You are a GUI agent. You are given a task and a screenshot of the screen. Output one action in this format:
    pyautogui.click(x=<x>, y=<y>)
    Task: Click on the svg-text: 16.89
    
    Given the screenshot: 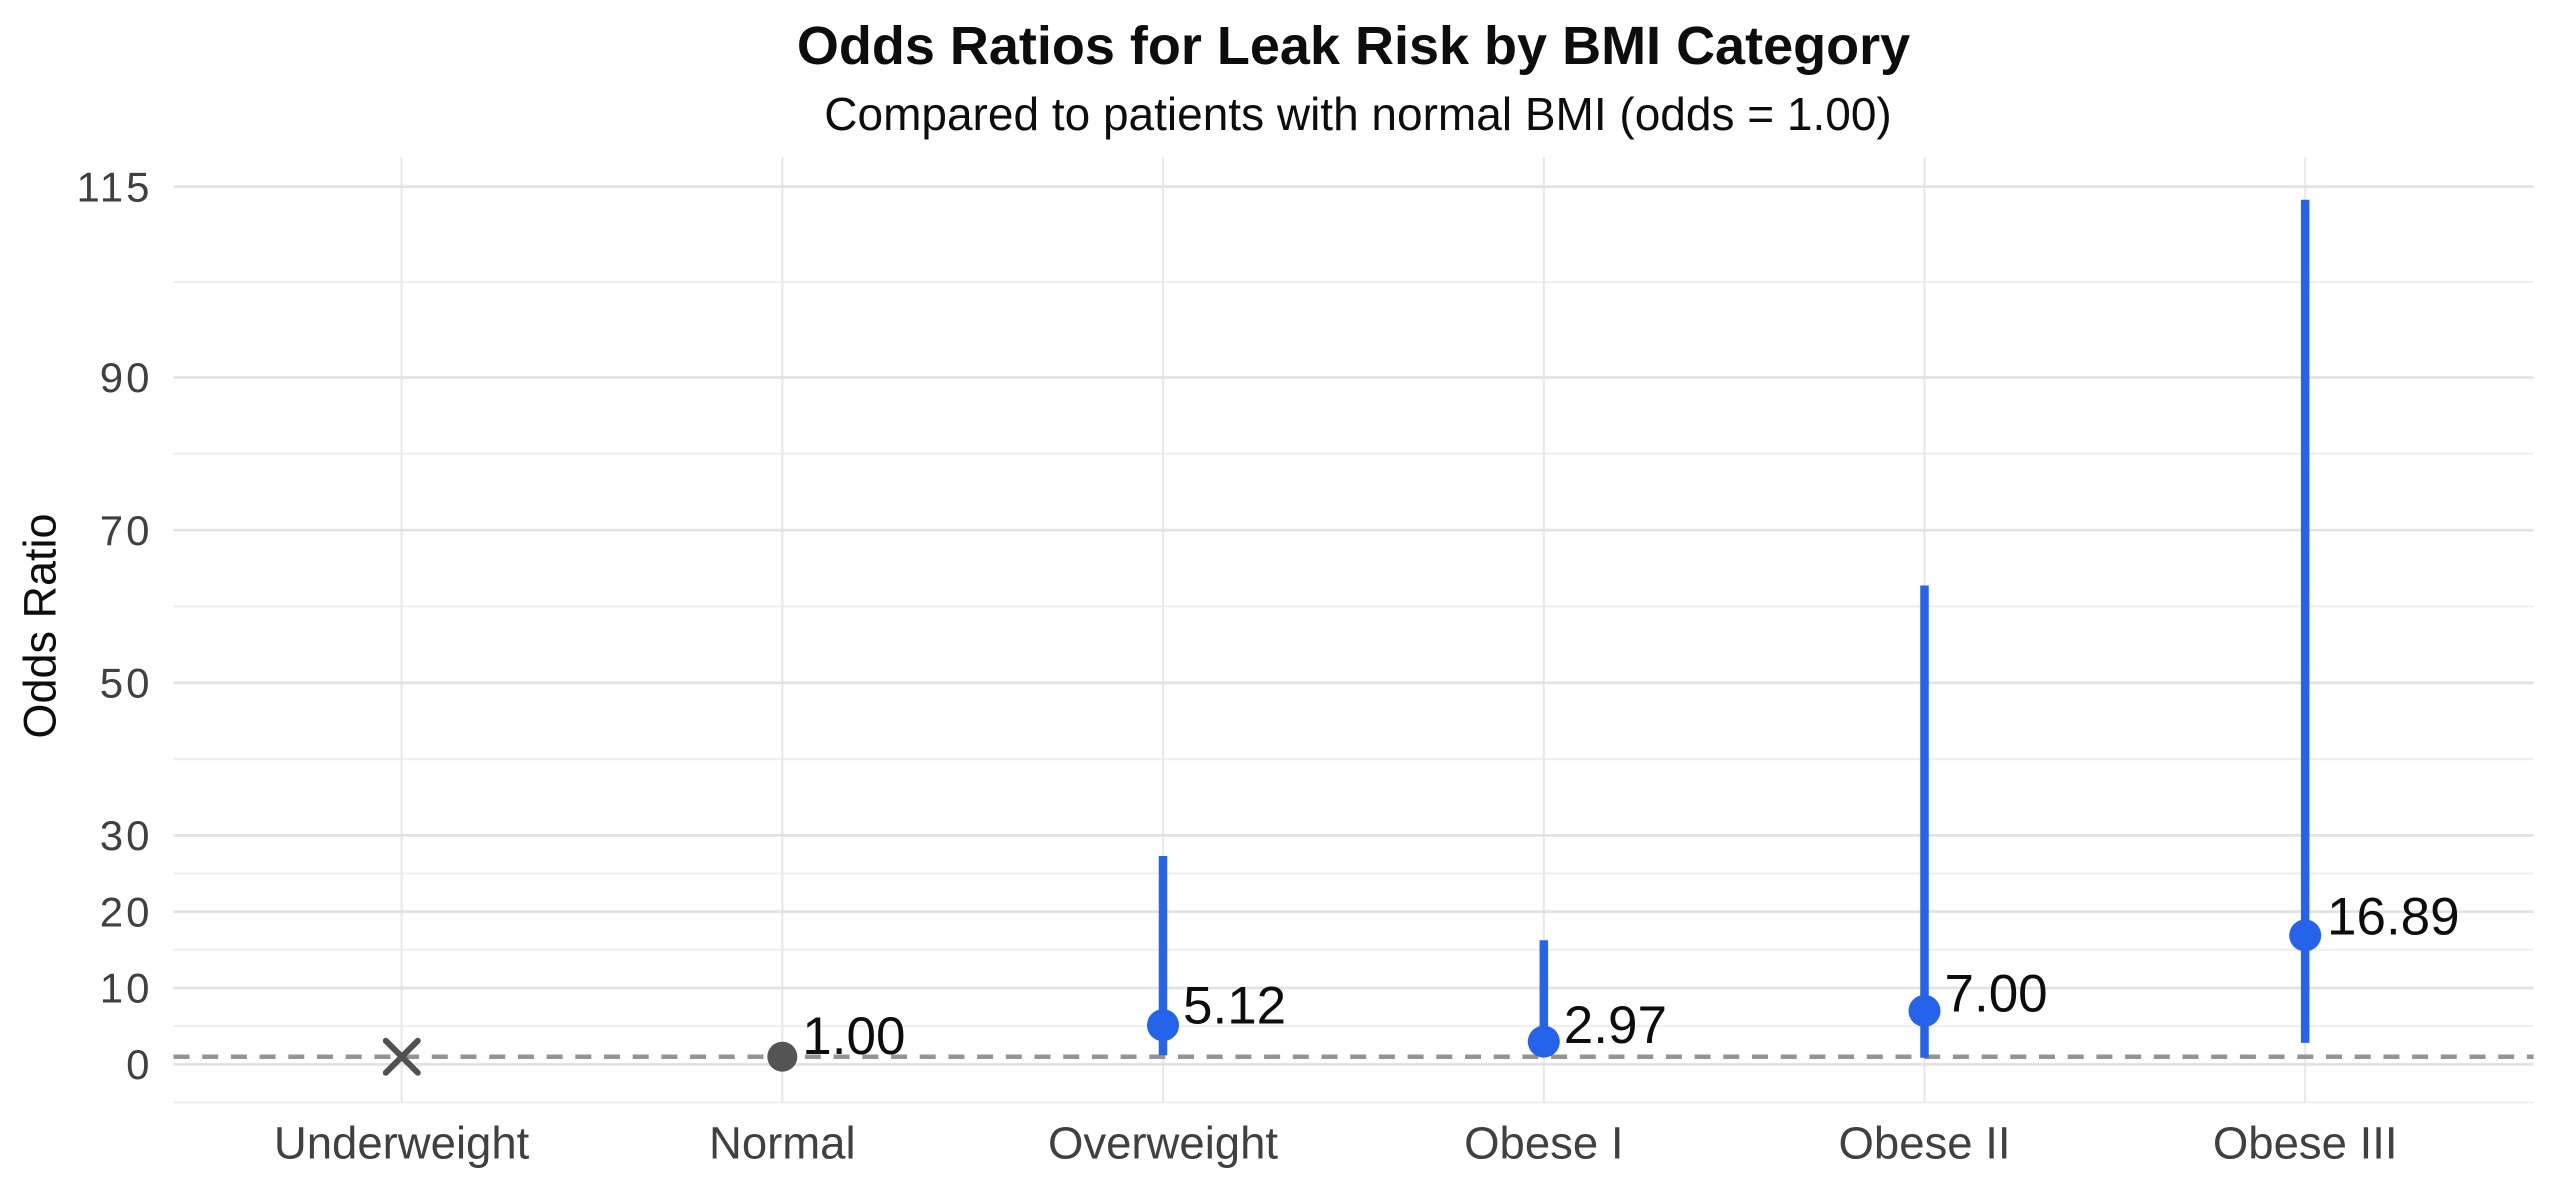 What is the action you would take?
    pyautogui.click(x=2393, y=917)
    